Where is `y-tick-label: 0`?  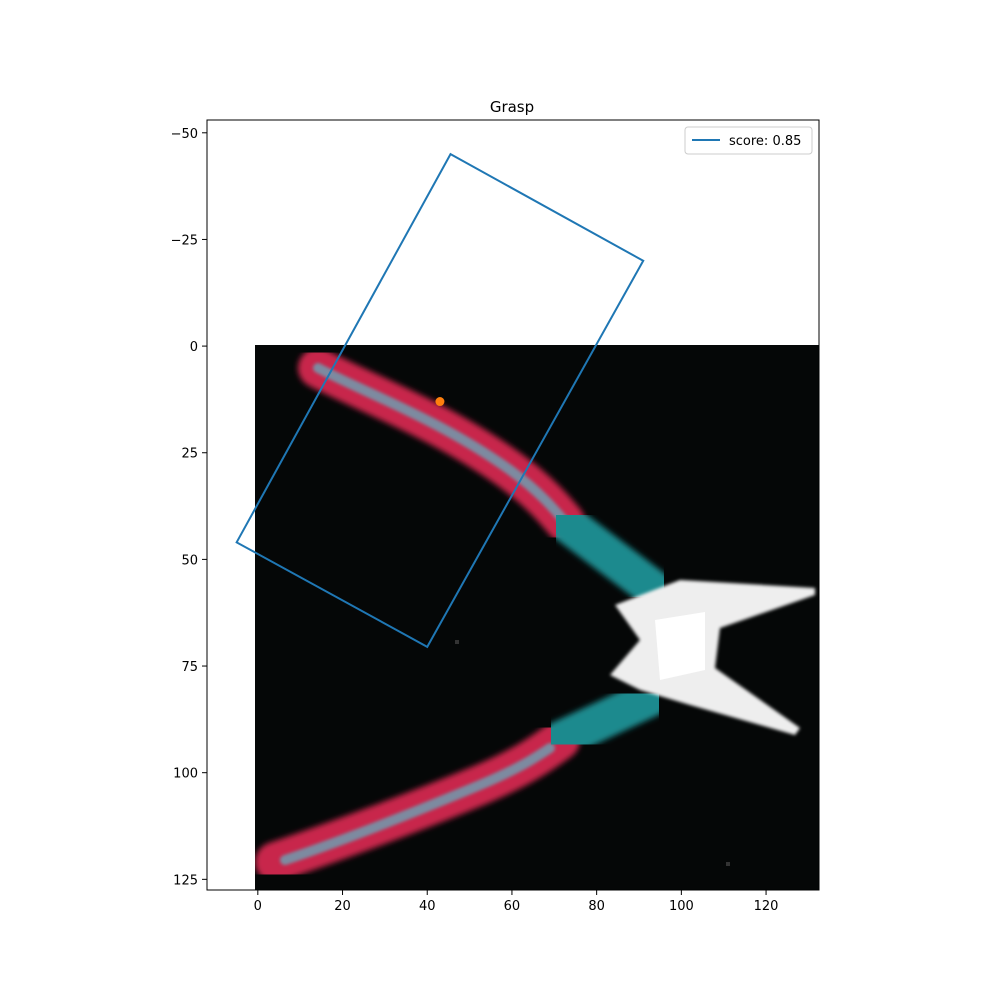
y-tick-label: 0 is located at coordinates (194, 347).